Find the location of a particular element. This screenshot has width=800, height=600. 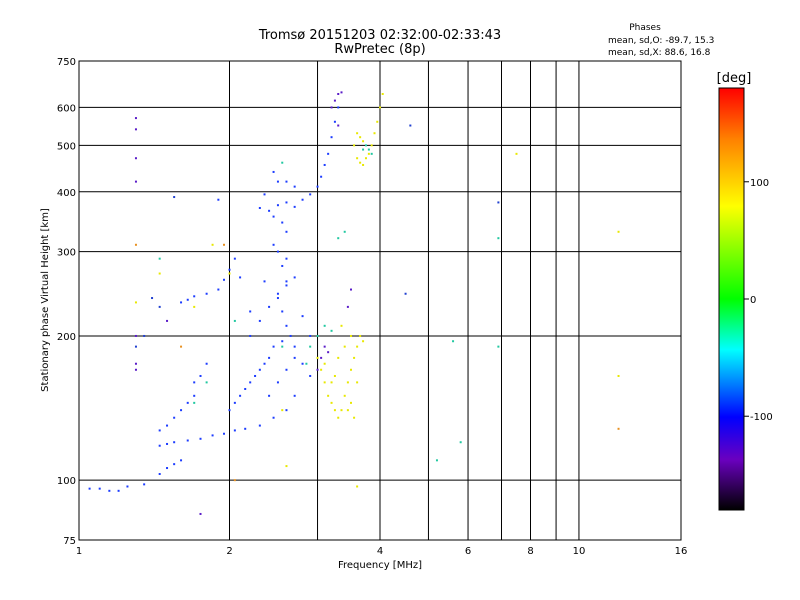

y-tick-label: 500 is located at coordinates (66, 146).